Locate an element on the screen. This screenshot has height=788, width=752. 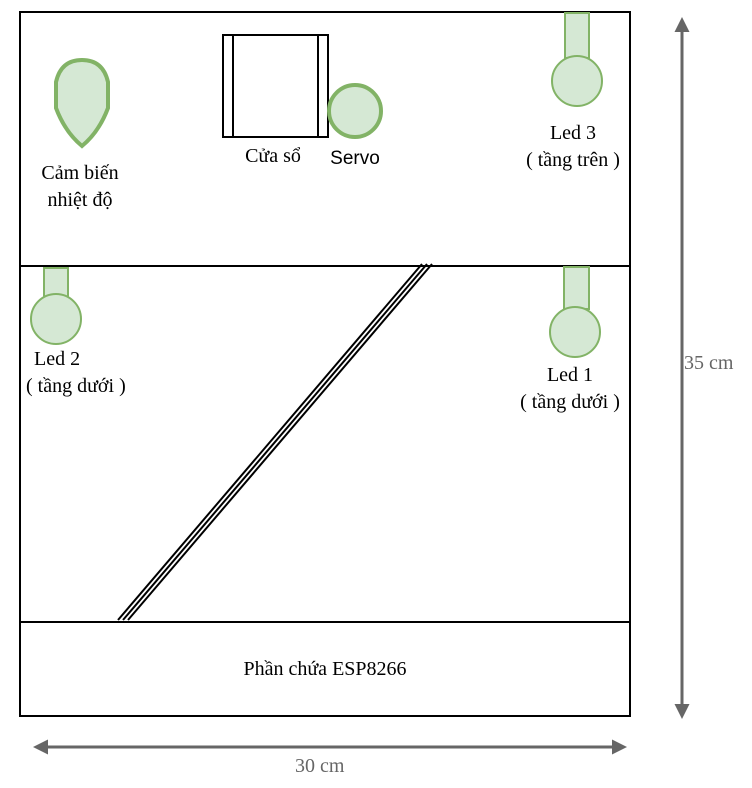
window-label: Cửa sổ is located at coordinates (273, 156).